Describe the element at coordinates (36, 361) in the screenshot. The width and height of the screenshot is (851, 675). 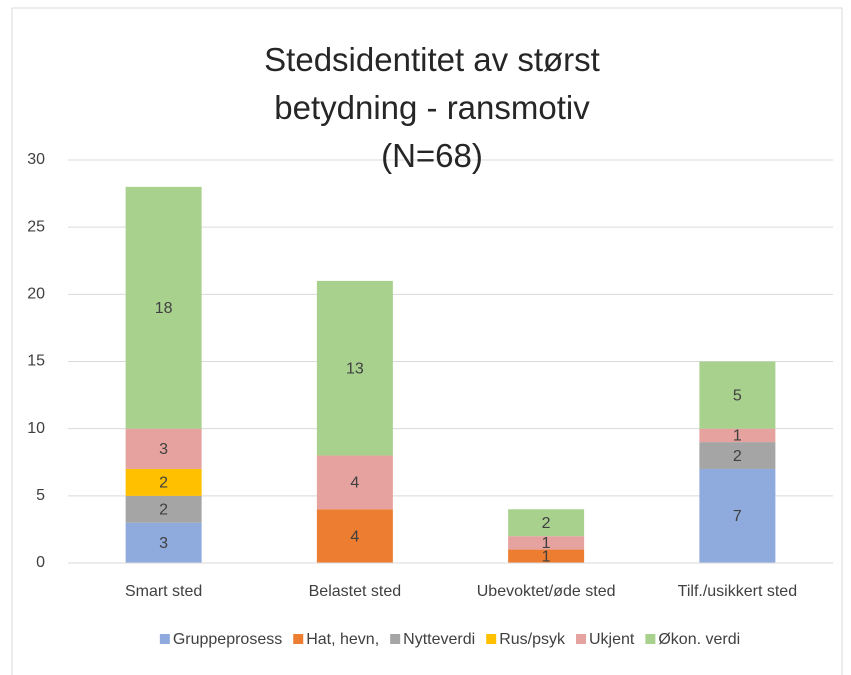
I see `y-tick-label: 15` at that location.